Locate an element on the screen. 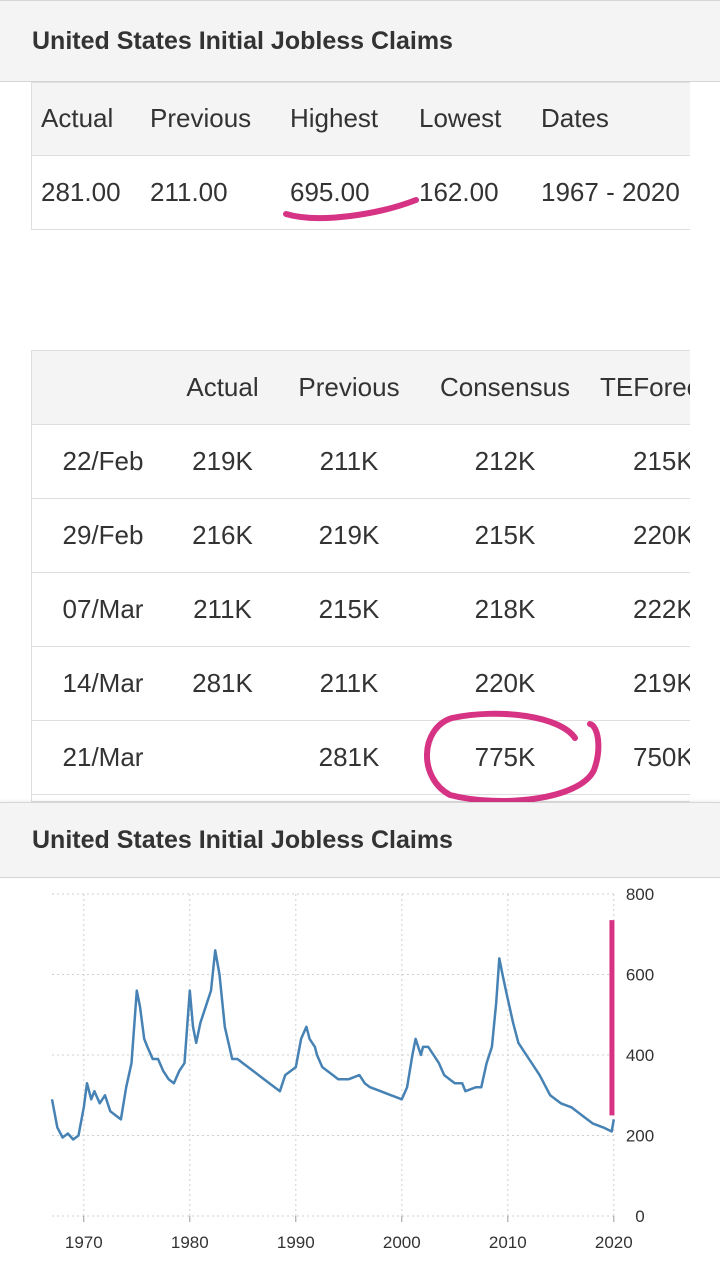 Image resolution: width=720 pixels, height=1285 pixels. summary-header-lowest: Lowest is located at coordinates (460, 118).